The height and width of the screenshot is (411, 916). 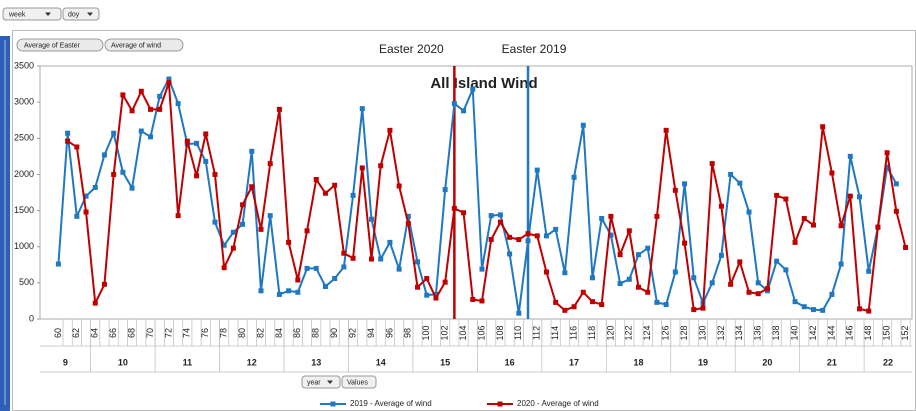 What do you see at coordinates (334, 333) in the screenshot?
I see `x-tick-label: 90` at bounding box center [334, 333].